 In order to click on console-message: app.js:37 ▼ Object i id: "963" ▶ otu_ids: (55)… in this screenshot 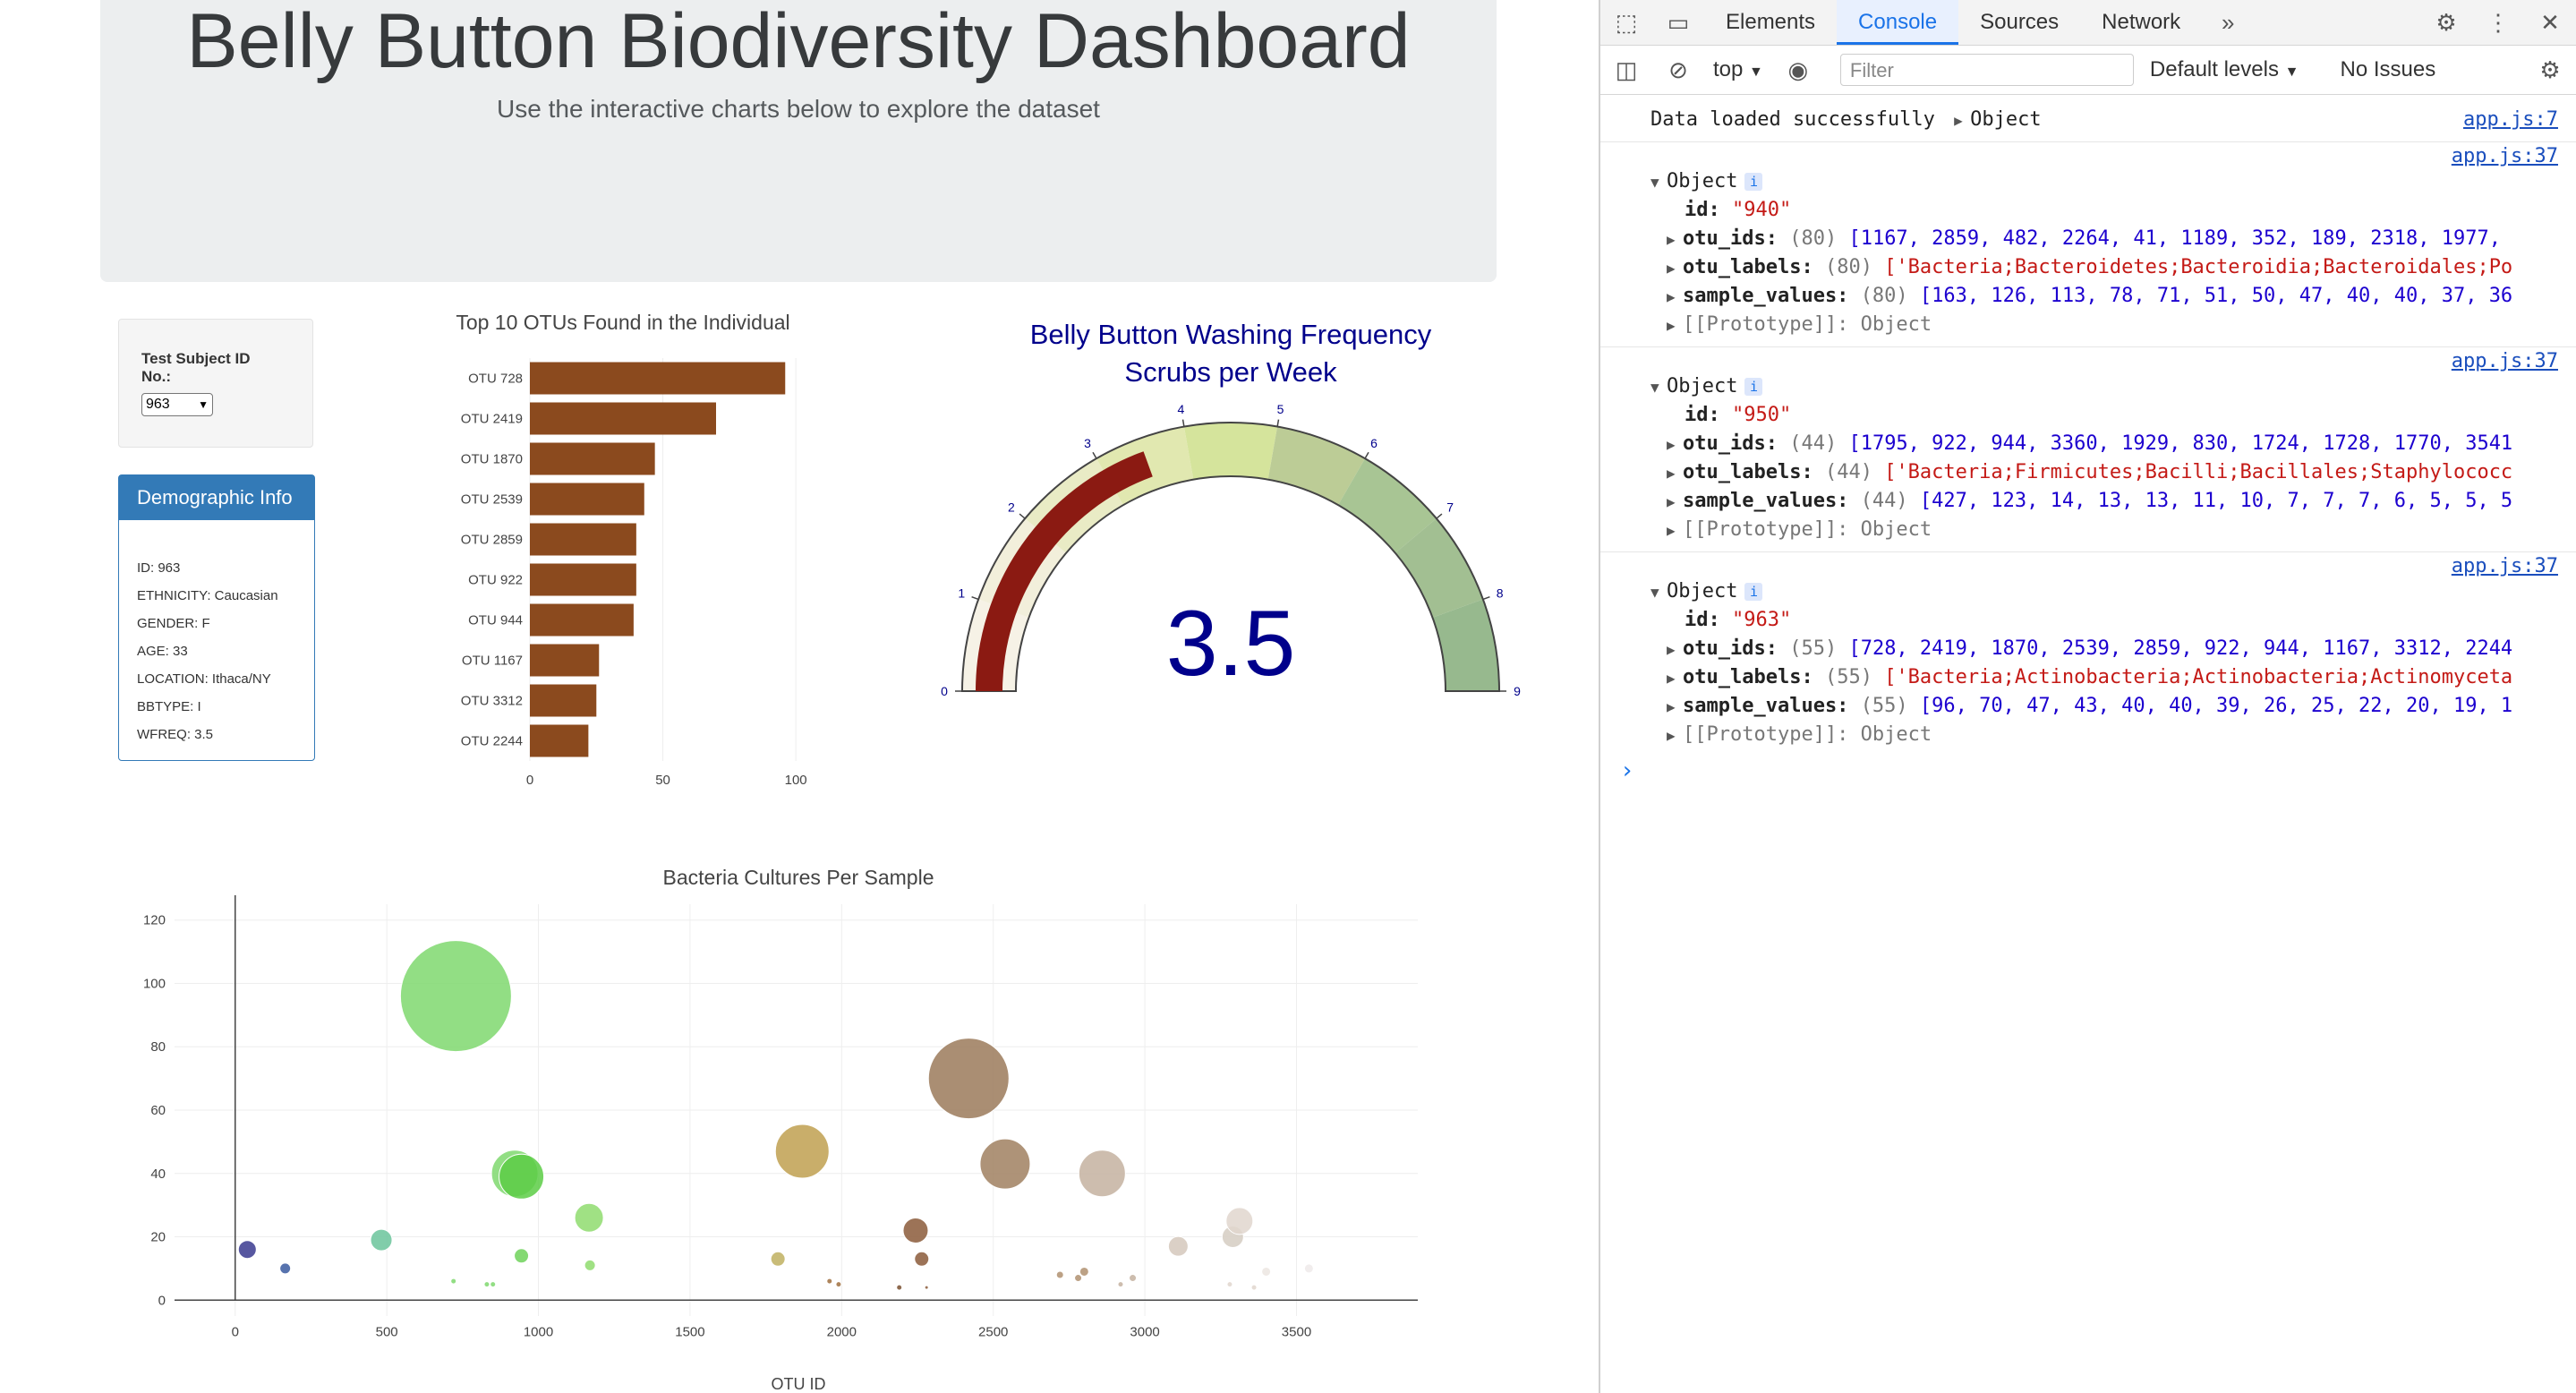, I will do `click(2088, 650)`.